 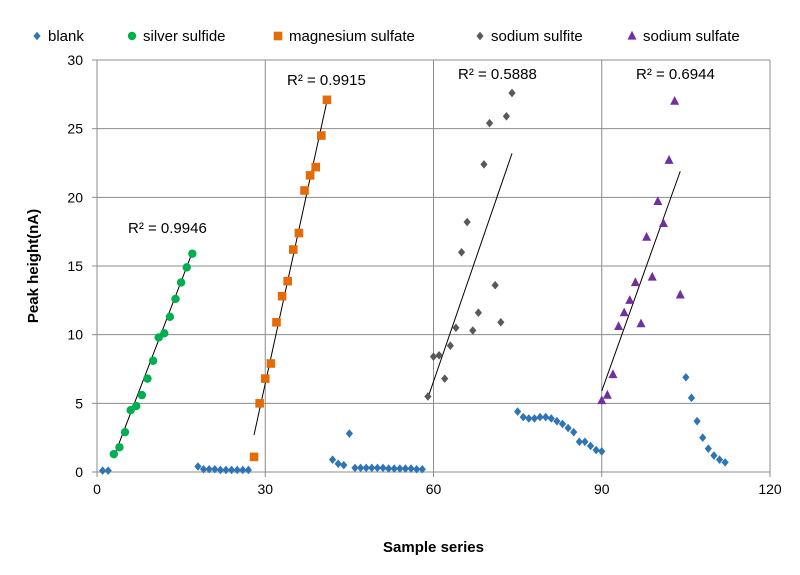 I want to click on x-tick-label: 120, so click(x=770, y=489).